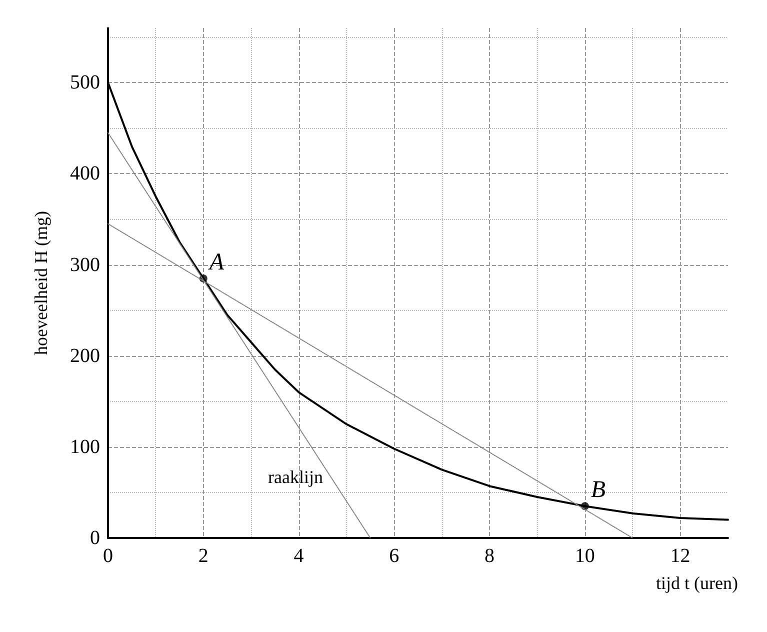  What do you see at coordinates (41, 283) in the screenshot?
I see `y-axis-title: hoeveelheid H (mg)` at bounding box center [41, 283].